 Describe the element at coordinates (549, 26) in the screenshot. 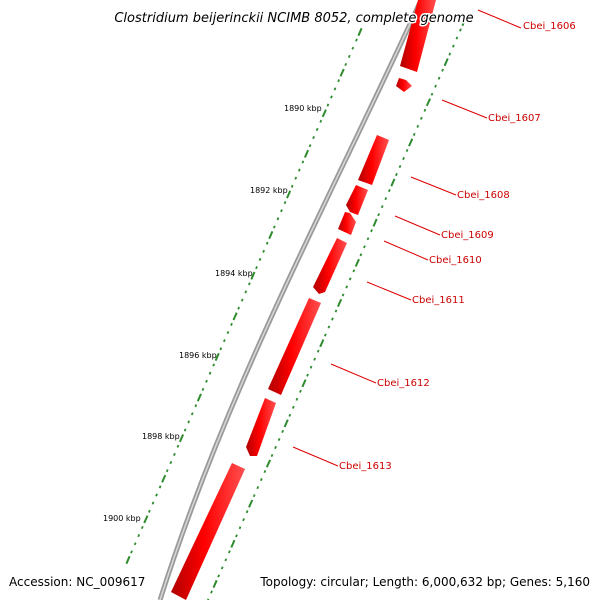

I see `gene-label: Cbei_1606` at that location.